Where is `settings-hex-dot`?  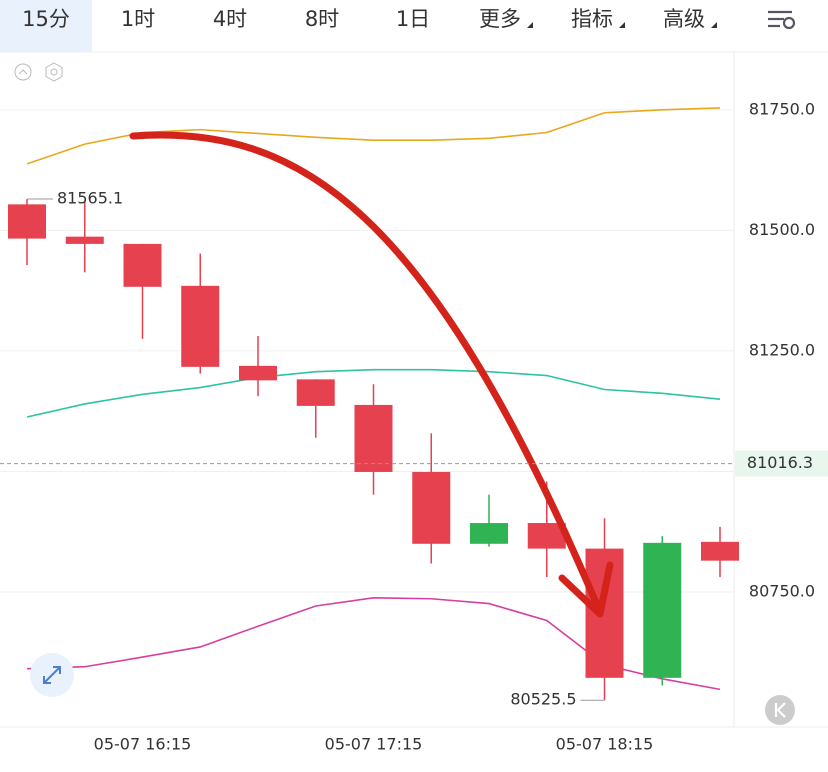
settings-hex-dot is located at coordinates (54, 72).